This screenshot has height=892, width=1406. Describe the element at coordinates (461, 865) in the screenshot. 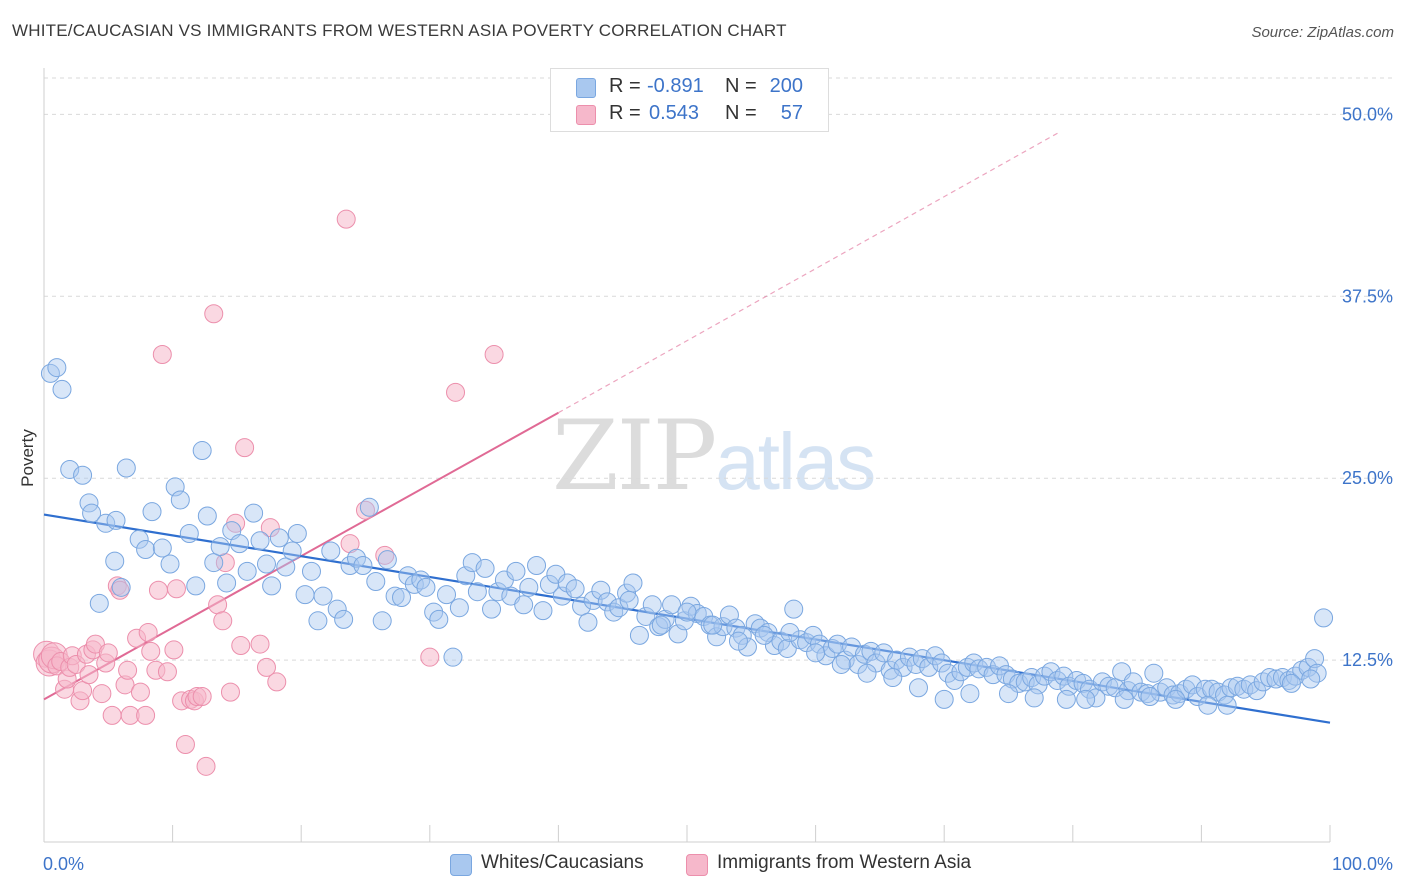

I see `legend-swatch-whites` at that location.